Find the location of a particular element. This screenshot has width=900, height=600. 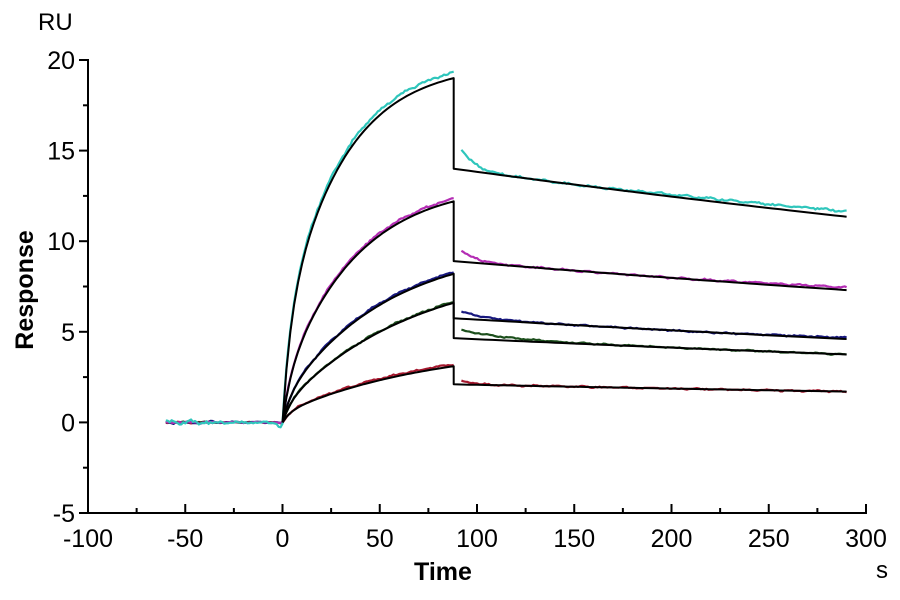

y-tick-label: 5 is located at coordinates (68, 333).